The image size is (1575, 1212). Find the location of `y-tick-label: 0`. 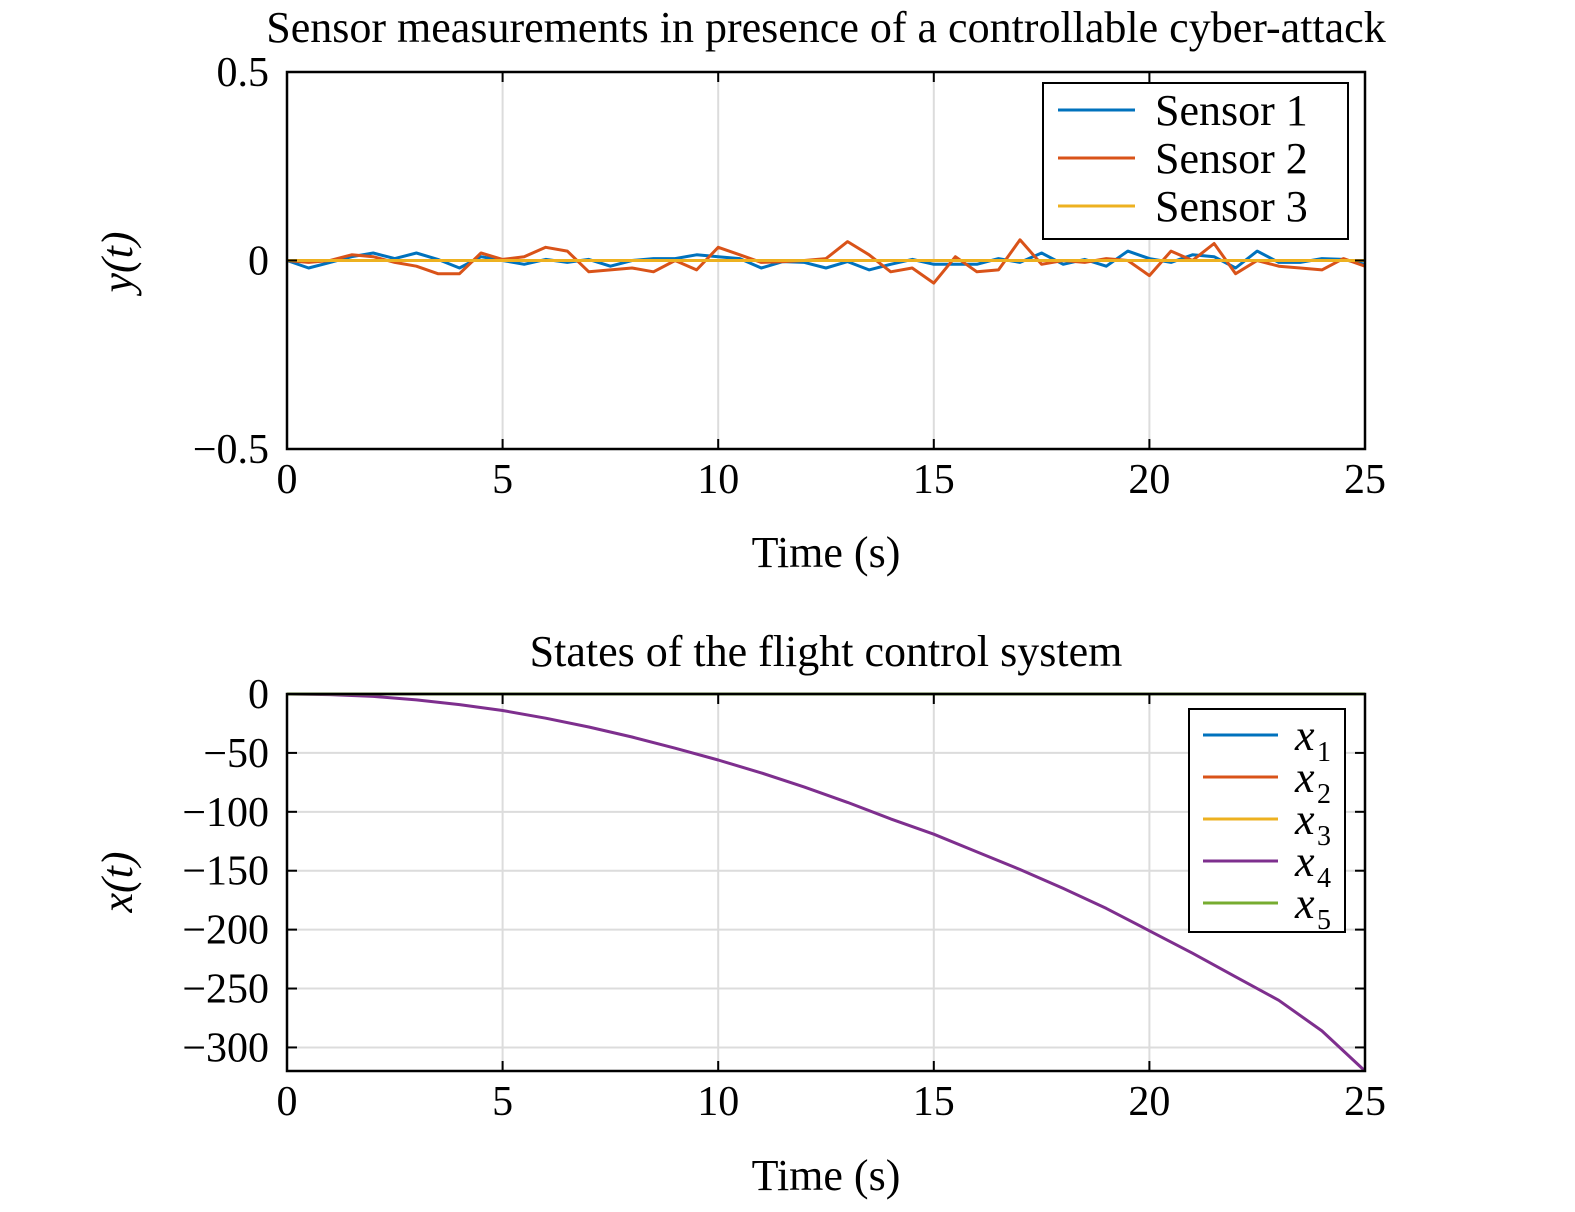

y-tick-label: 0 is located at coordinates (258, 262).